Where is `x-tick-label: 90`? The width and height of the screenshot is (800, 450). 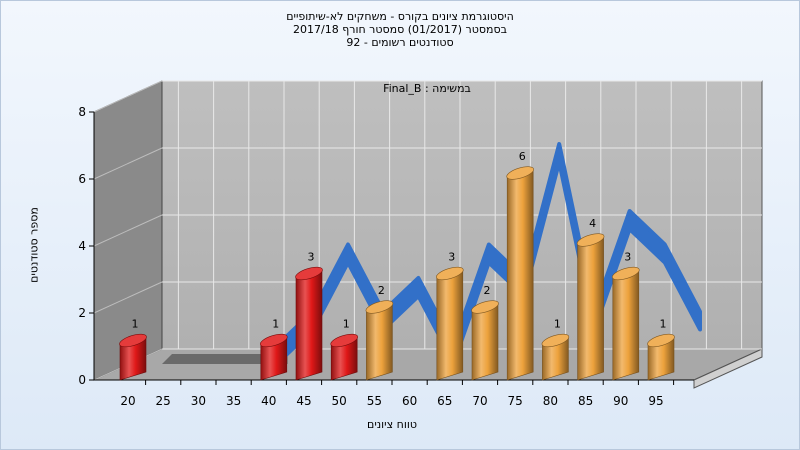 x-tick-label: 90 is located at coordinates (620, 401).